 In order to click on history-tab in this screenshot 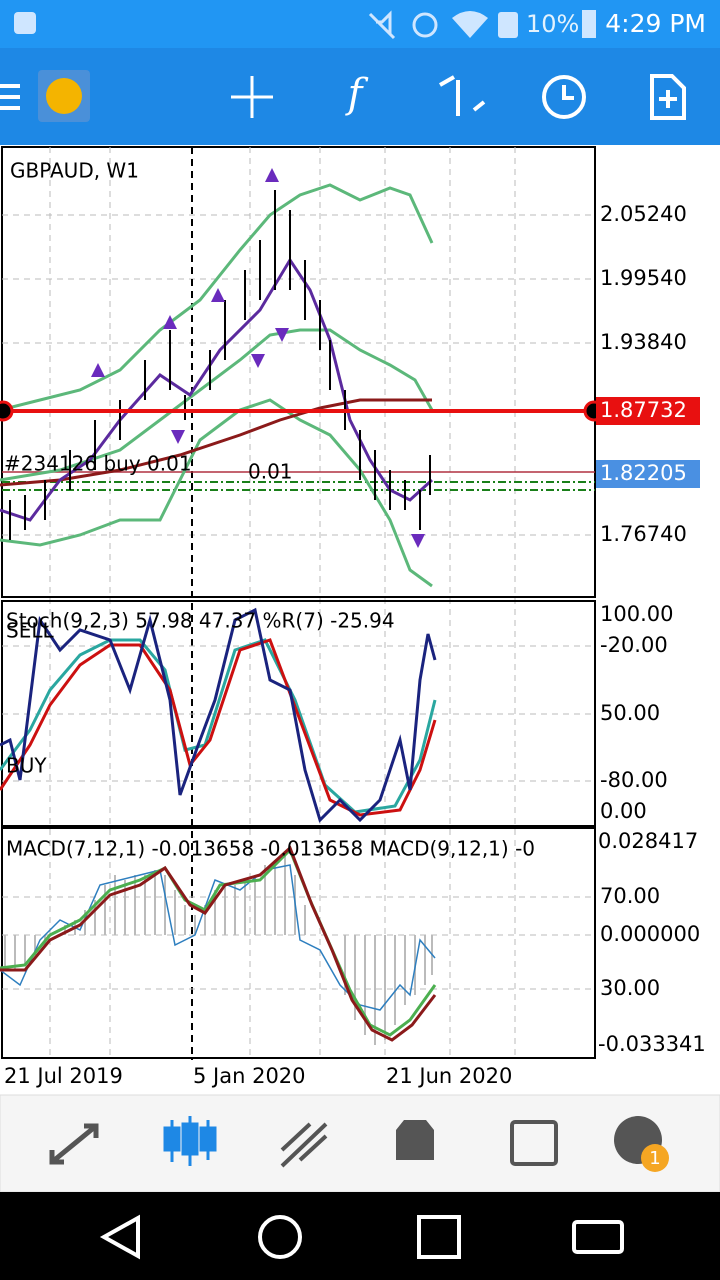, I will do `click(415, 1140)`.